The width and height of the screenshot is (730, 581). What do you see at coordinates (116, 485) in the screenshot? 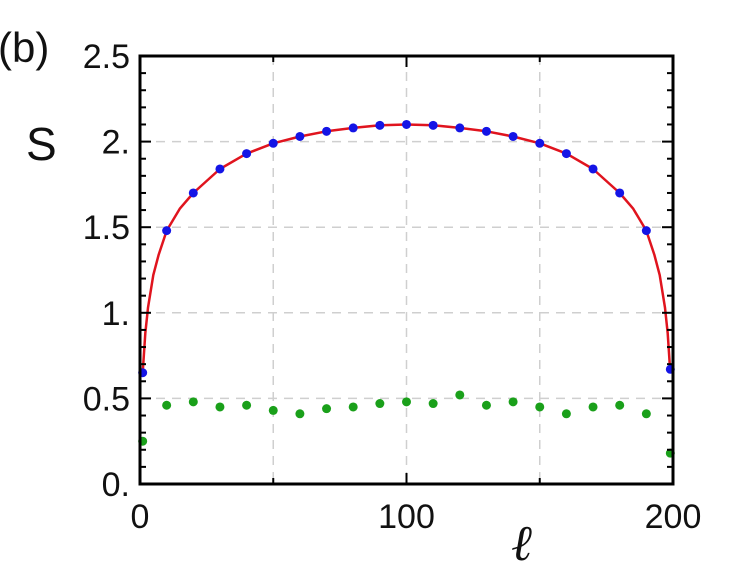
I see `y-tick-label: 0.` at bounding box center [116, 485].